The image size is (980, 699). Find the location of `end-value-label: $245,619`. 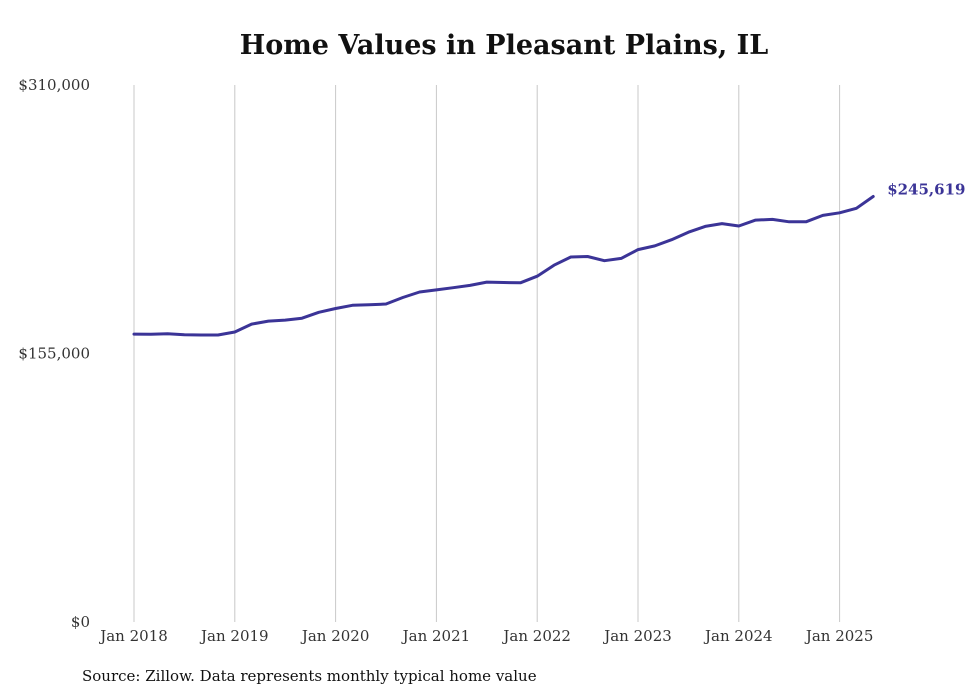

end-value-label: $245,619 is located at coordinates (926, 190).